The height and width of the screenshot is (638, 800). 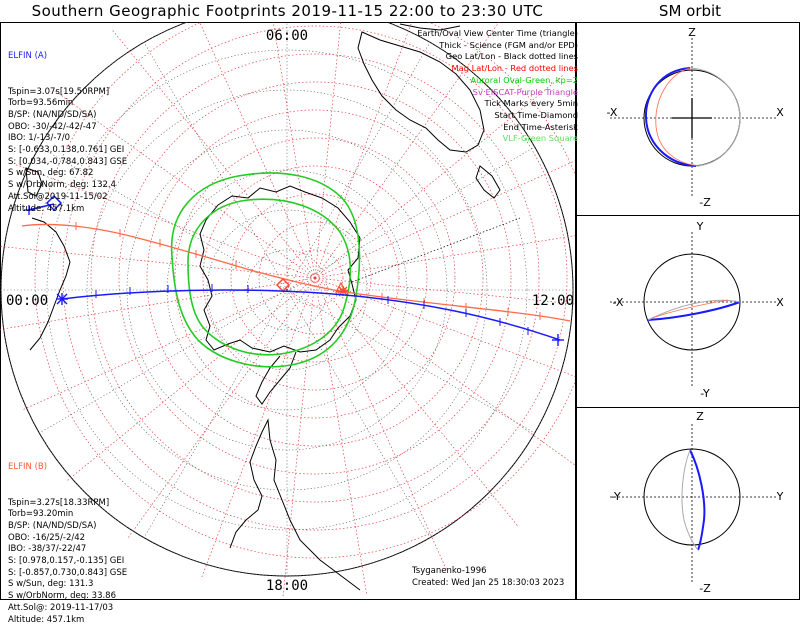 What do you see at coordinates (52, 525) in the screenshot?
I see `elfin-b-info-line-2: B/SP: (NA/ND/SD/SA)` at bounding box center [52, 525].